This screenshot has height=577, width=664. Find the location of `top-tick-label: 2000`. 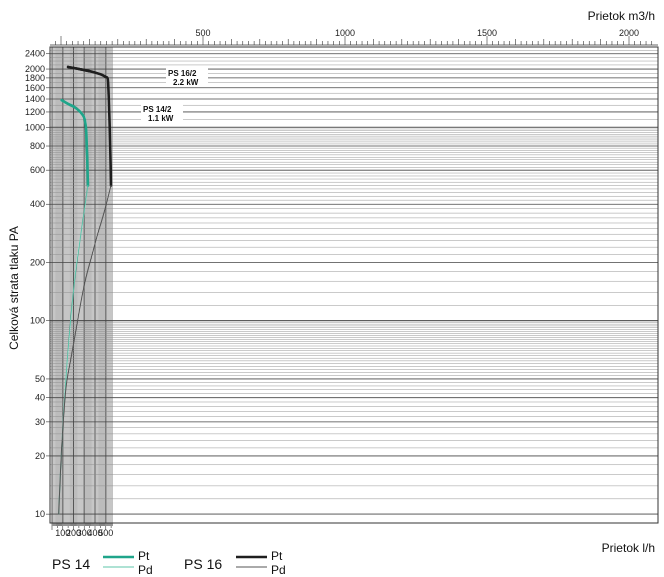

top-tick-label: 2000 is located at coordinates (629, 33).